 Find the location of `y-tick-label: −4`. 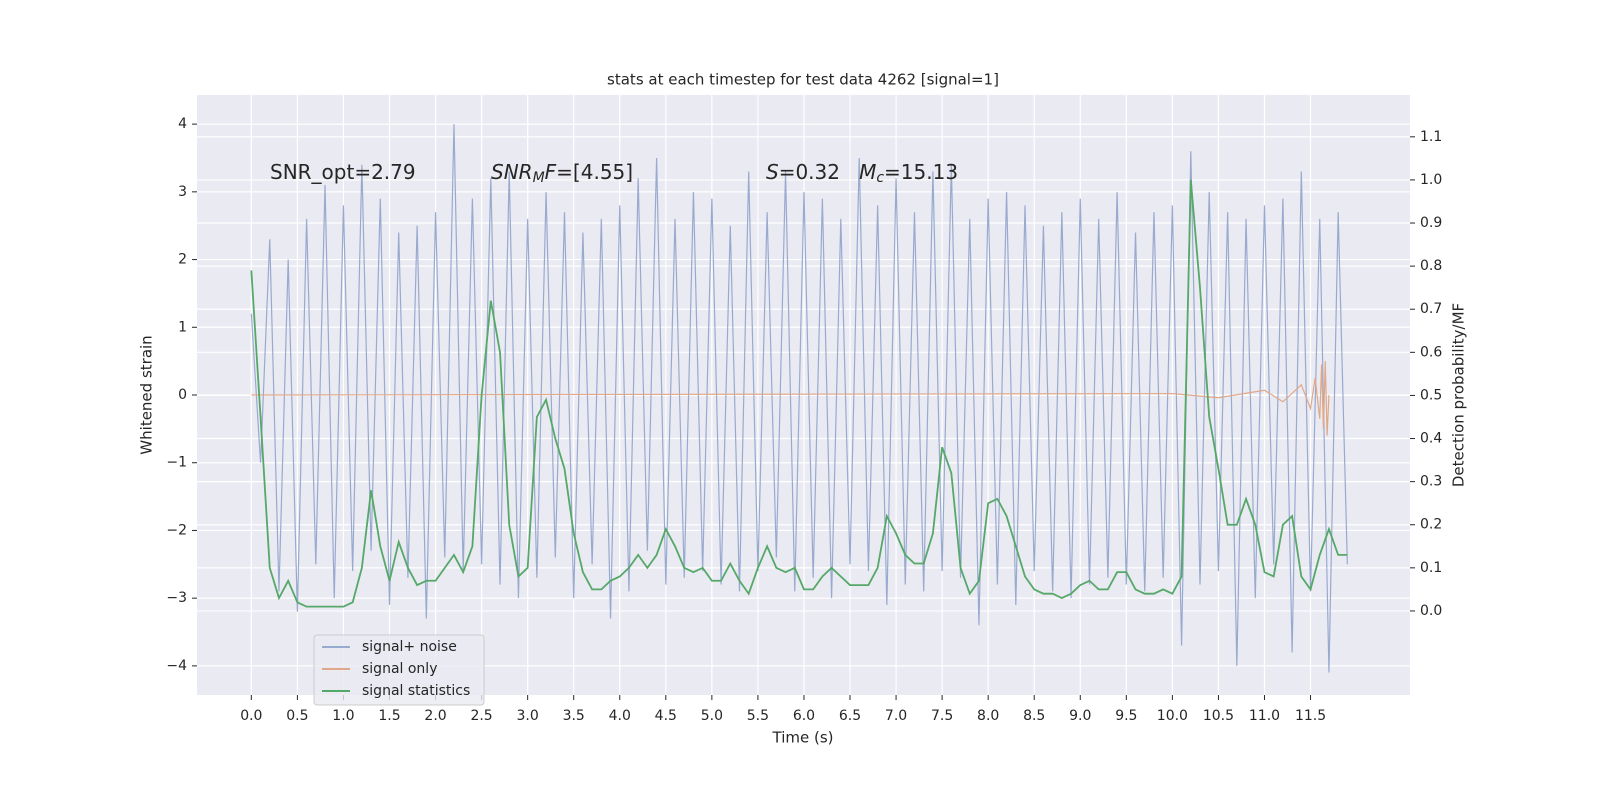

y-tick-label: −4 is located at coordinates (176, 666).